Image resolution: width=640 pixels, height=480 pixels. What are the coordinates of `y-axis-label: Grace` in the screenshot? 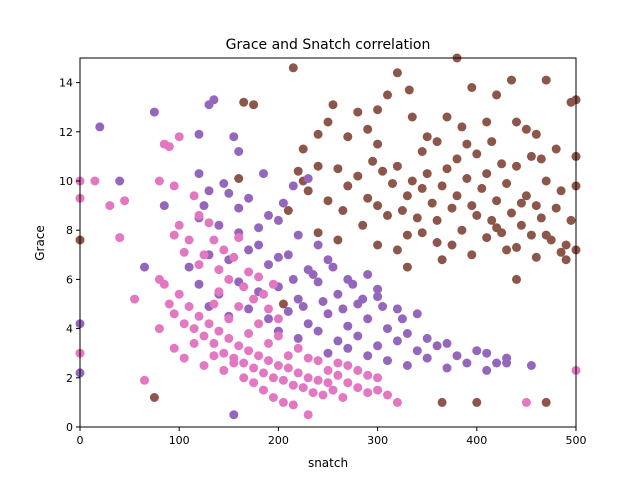 It's located at (40, 243).